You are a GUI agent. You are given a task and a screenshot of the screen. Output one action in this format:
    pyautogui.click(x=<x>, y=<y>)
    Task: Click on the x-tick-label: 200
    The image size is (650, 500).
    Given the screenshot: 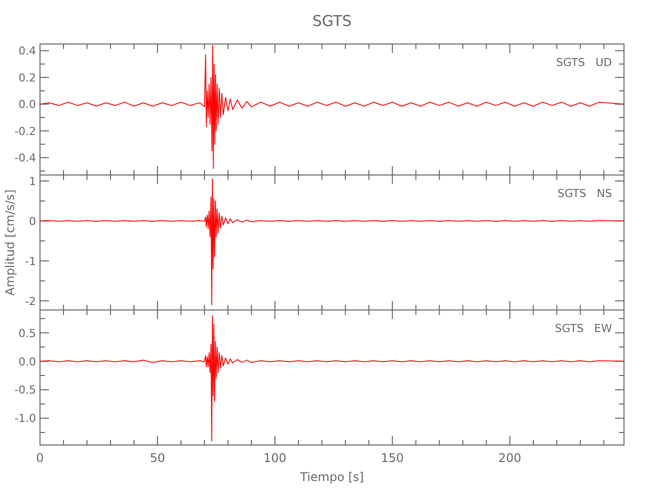 What is the action you would take?
    pyautogui.click(x=510, y=458)
    